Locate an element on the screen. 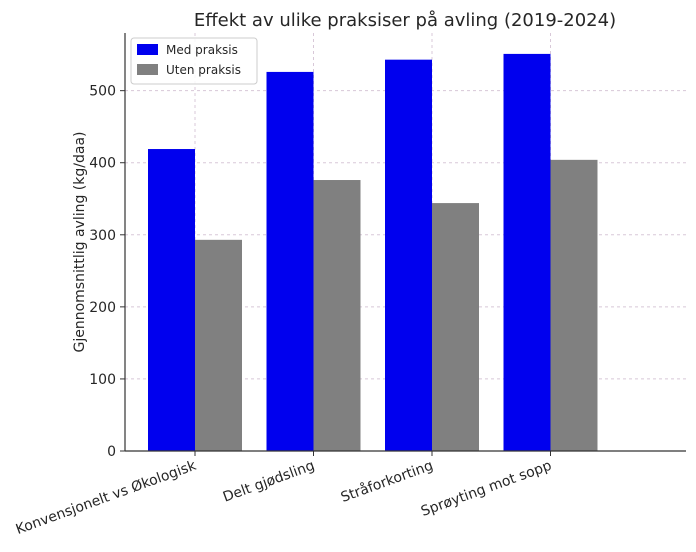 The image size is (696, 552). legend-label-uten: Uten praksis is located at coordinates (203, 70).